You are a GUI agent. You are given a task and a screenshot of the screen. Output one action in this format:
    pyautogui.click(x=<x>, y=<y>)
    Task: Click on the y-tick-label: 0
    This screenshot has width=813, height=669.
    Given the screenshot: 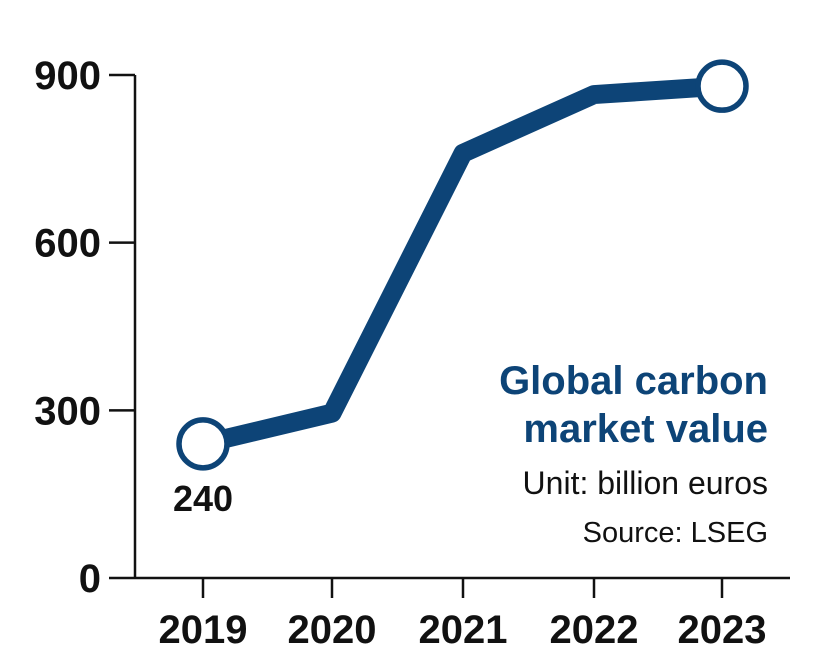 What is the action you would take?
    pyautogui.click(x=90, y=579)
    